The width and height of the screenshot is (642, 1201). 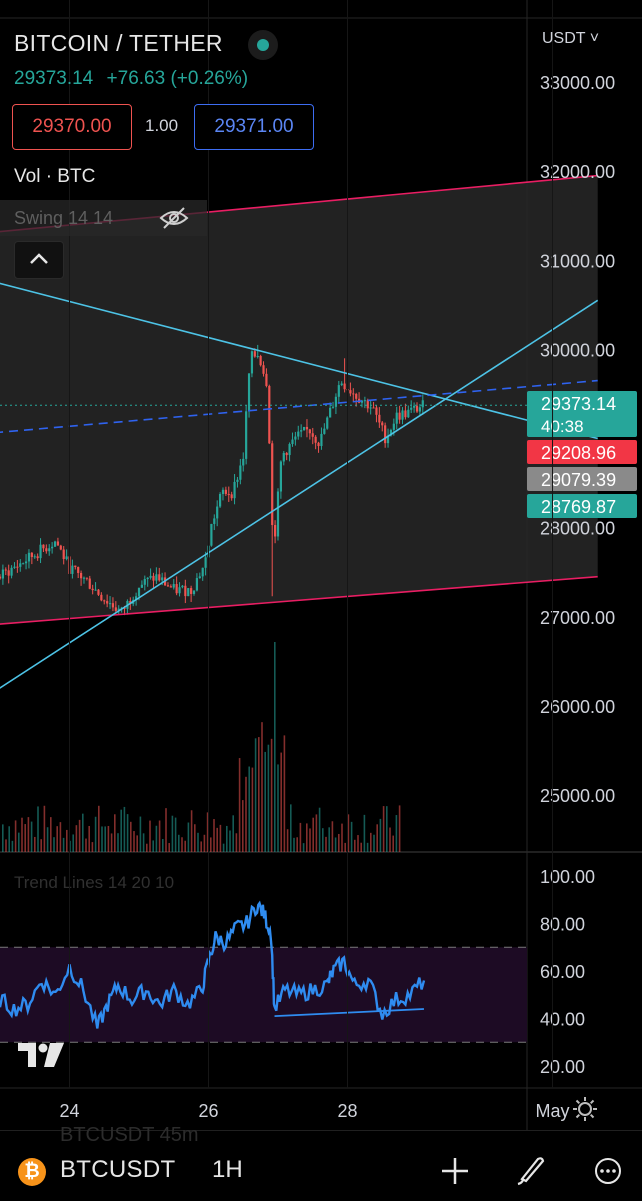 I want to click on price-tick-label: 30000.00, so click(x=577, y=350).